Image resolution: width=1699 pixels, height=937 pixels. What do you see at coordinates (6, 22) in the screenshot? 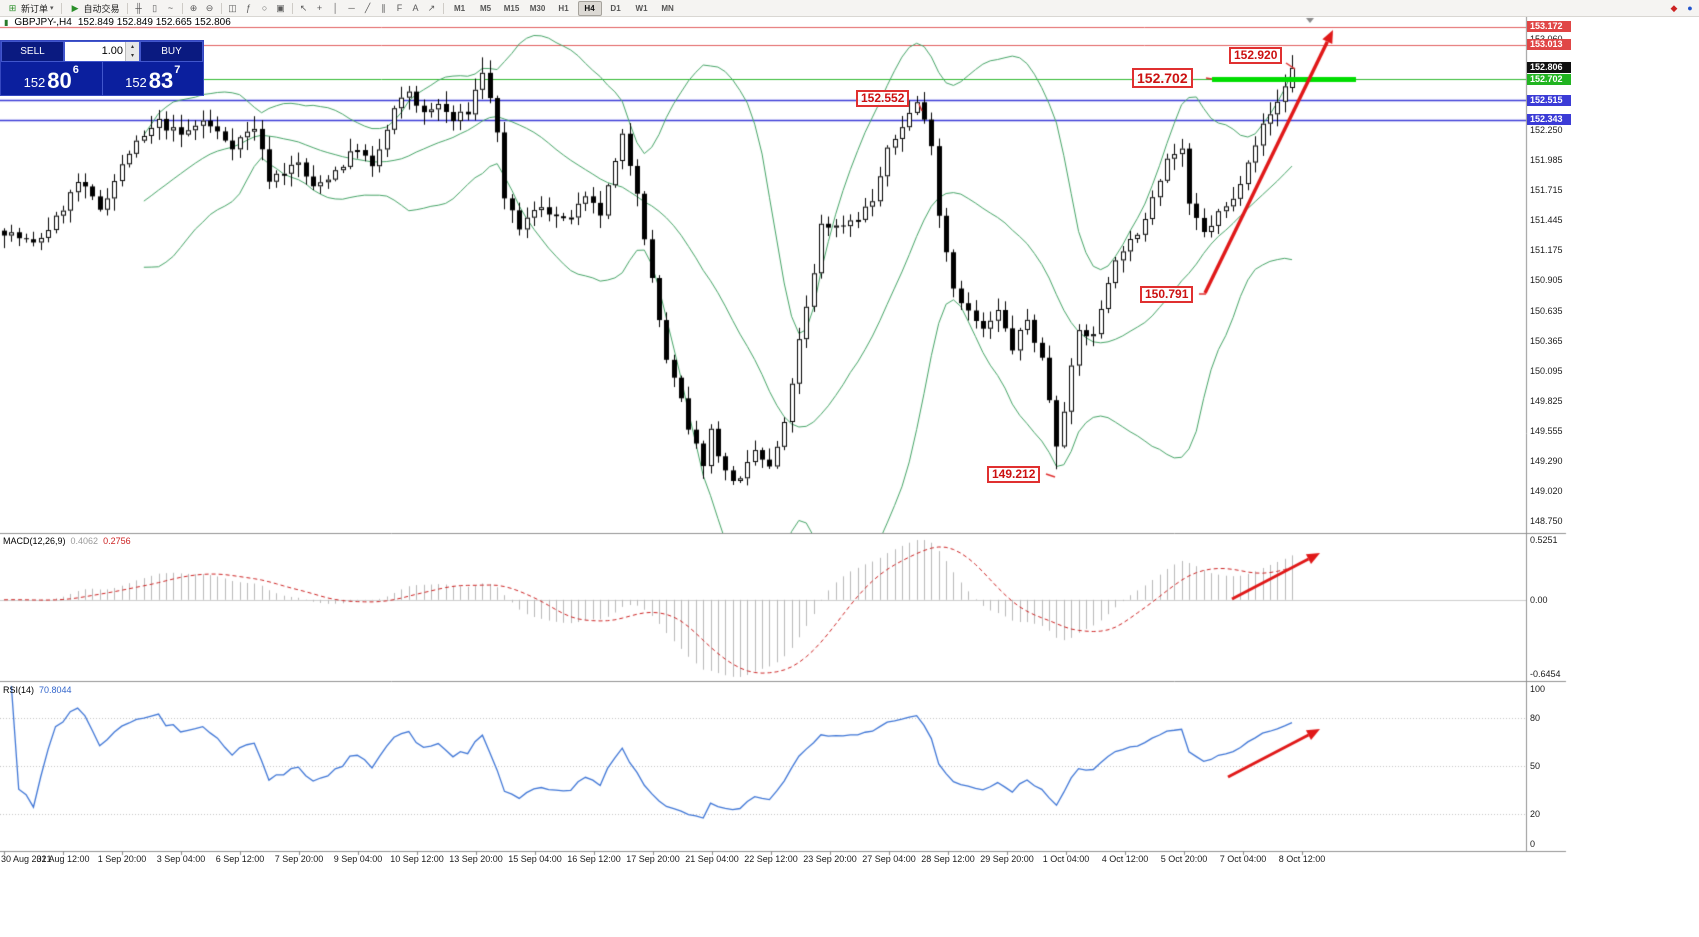
I see `chart-symbol-icon: ▮` at bounding box center [6, 22].